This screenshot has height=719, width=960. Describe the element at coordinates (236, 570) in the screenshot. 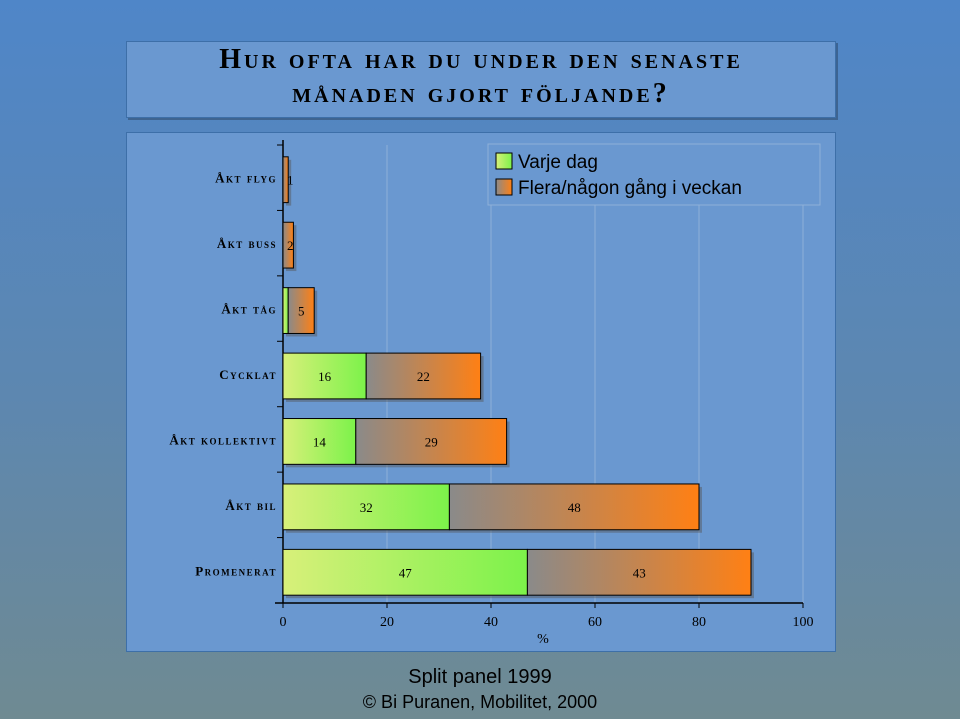

I see `category-label: Promenerat` at that location.